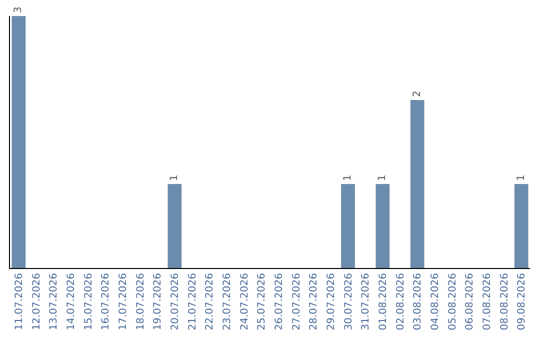  Describe the element at coordinates (435, 301) in the screenshot. I see `x-tick-label: 04.08.2026` at that location.